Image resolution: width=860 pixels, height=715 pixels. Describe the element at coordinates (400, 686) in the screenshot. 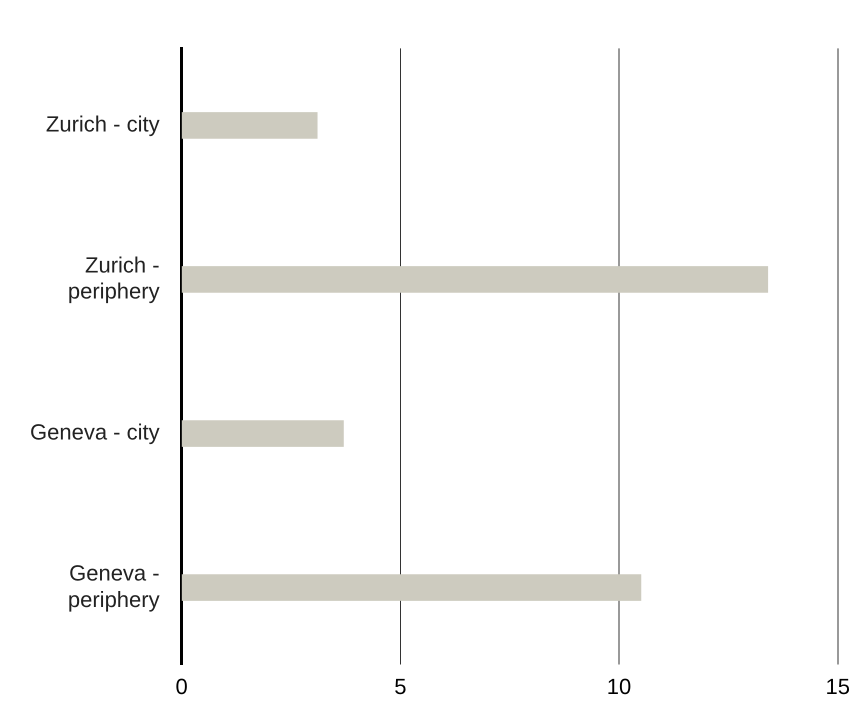

I see `x-tick-label: 5` at that location.